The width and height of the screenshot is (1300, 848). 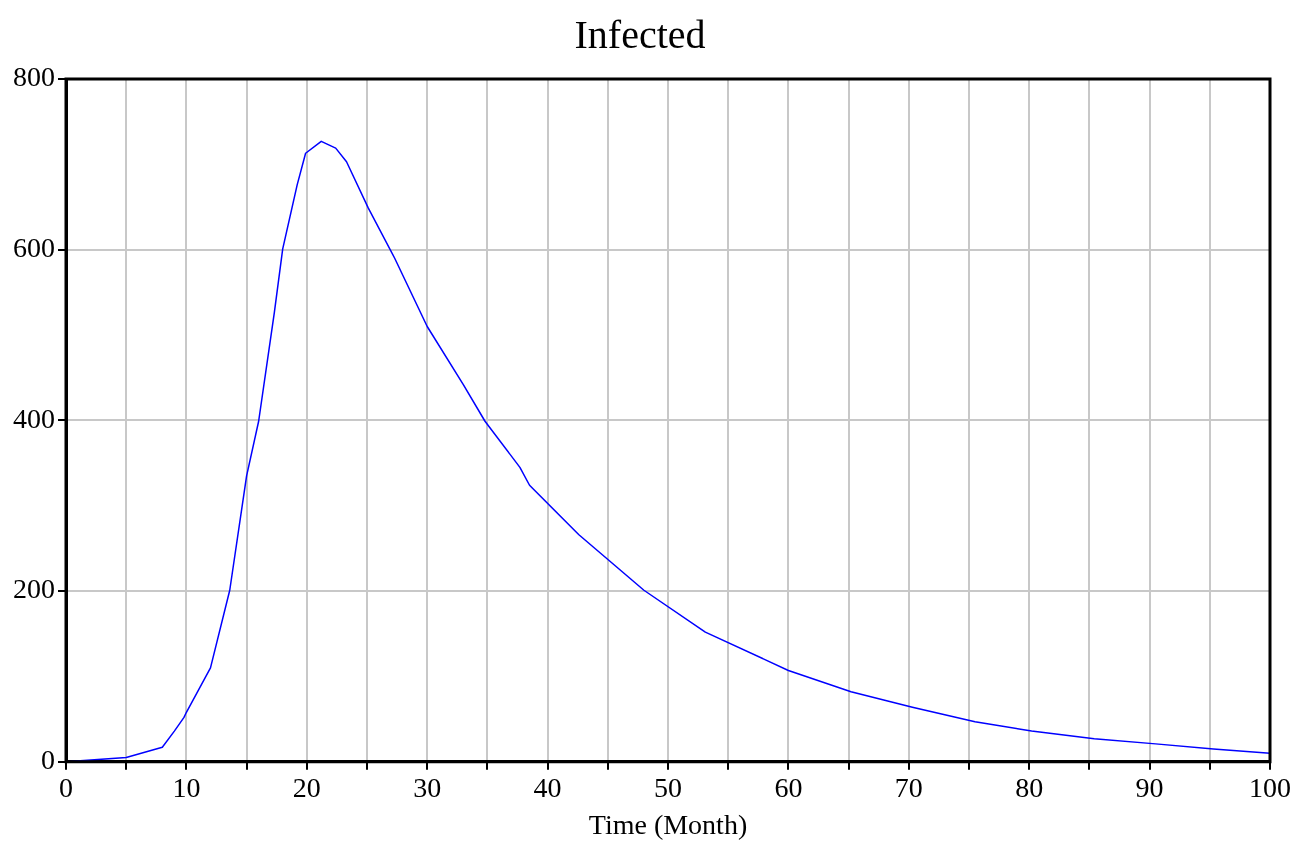 I want to click on y-tick-label: 600, so click(x=34, y=248).